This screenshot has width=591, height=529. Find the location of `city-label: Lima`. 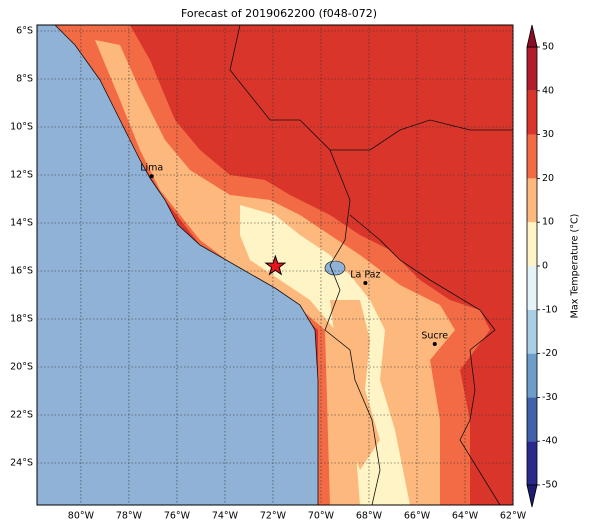

city-label: Lima is located at coordinates (151, 168).